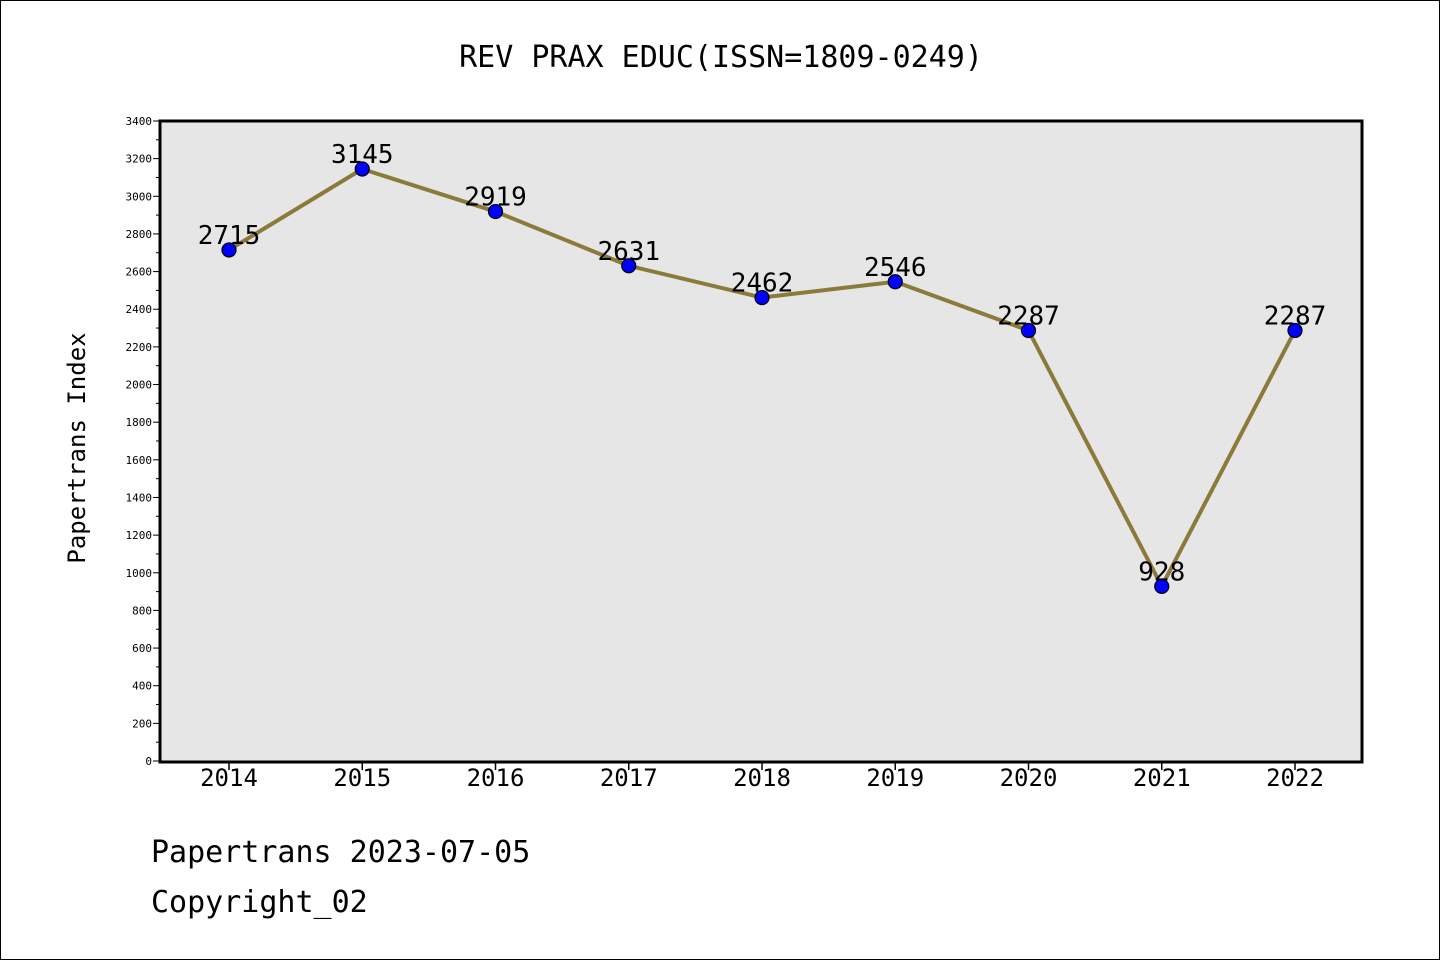  What do you see at coordinates (629, 778) in the screenshot?
I see `x-tick-label: 2017` at bounding box center [629, 778].